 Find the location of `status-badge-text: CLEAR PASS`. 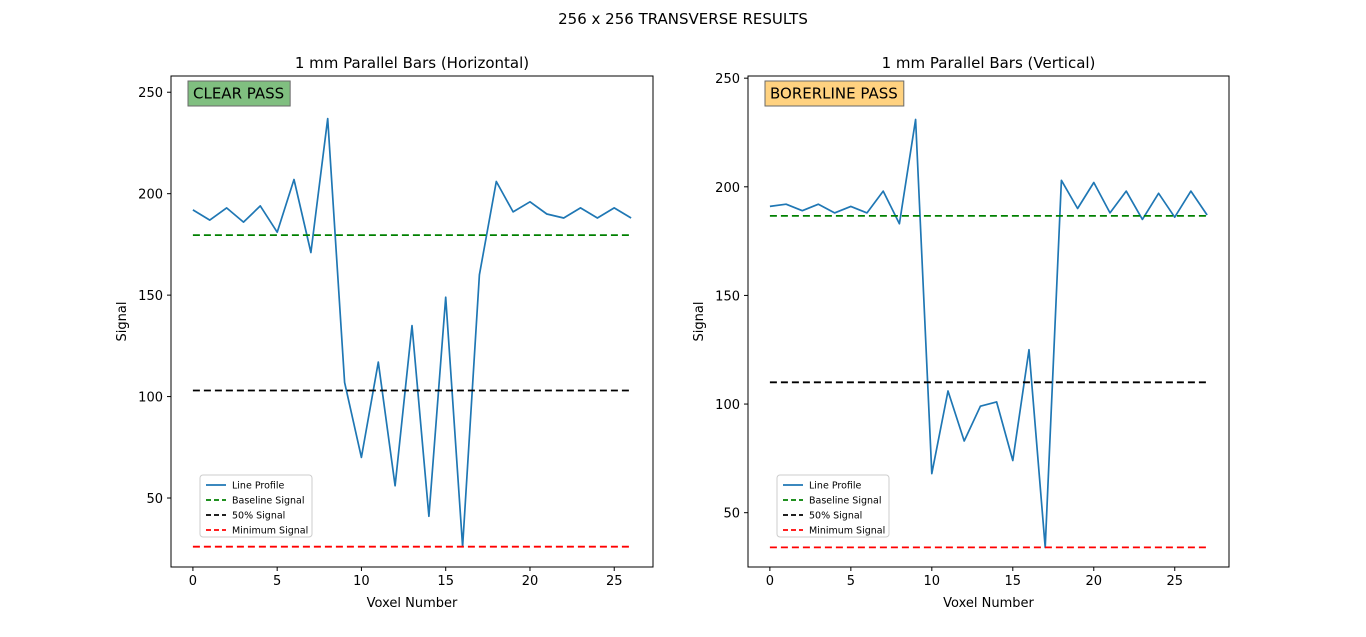

status-badge-text: CLEAR PASS is located at coordinates (238, 94).